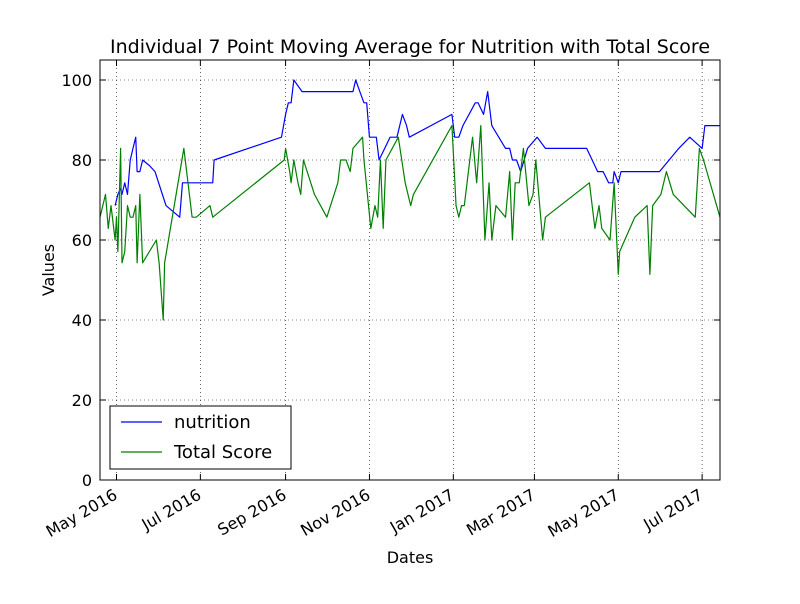  Describe the element at coordinates (48, 270) in the screenshot. I see `y-axis-label: Values` at that location.